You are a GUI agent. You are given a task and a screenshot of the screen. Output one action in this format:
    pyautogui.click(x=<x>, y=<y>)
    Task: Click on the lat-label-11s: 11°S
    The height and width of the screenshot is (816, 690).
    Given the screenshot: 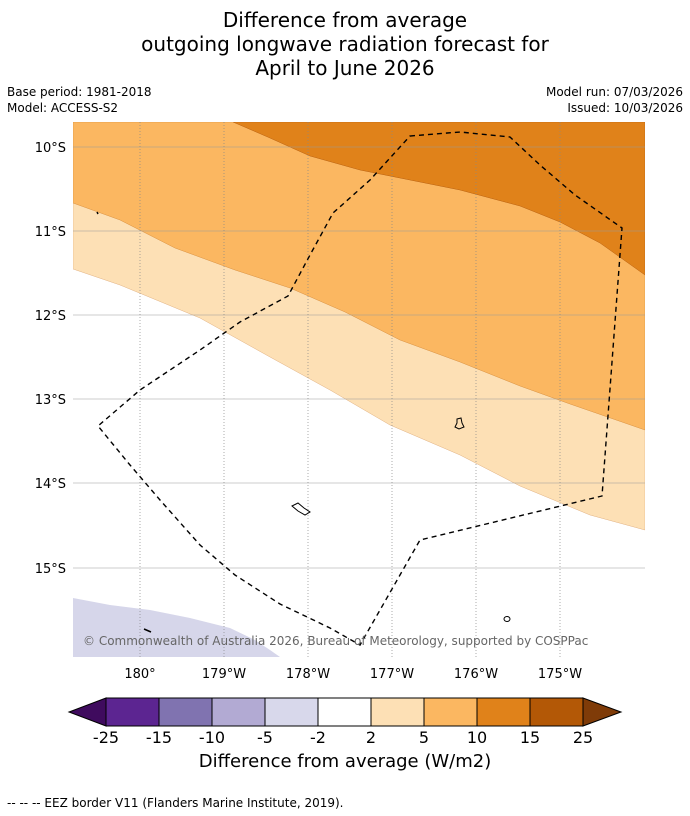 What is the action you would take?
    pyautogui.click(x=50, y=232)
    